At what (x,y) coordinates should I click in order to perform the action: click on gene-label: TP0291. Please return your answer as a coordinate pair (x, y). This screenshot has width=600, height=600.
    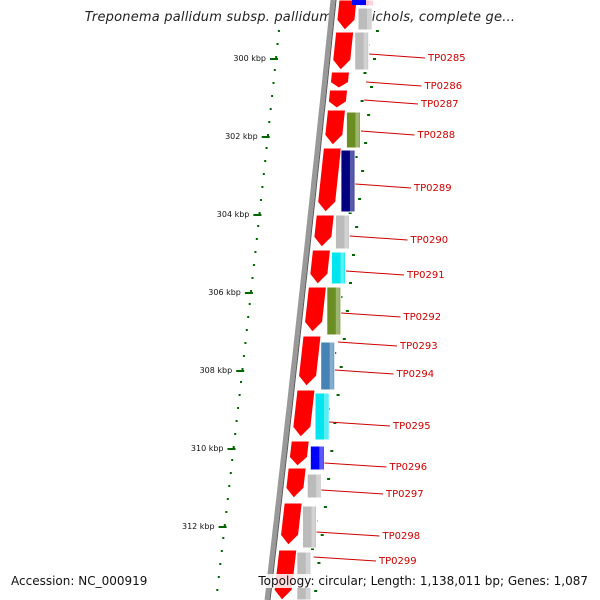
    Looking at the image, I should click on (425, 275).